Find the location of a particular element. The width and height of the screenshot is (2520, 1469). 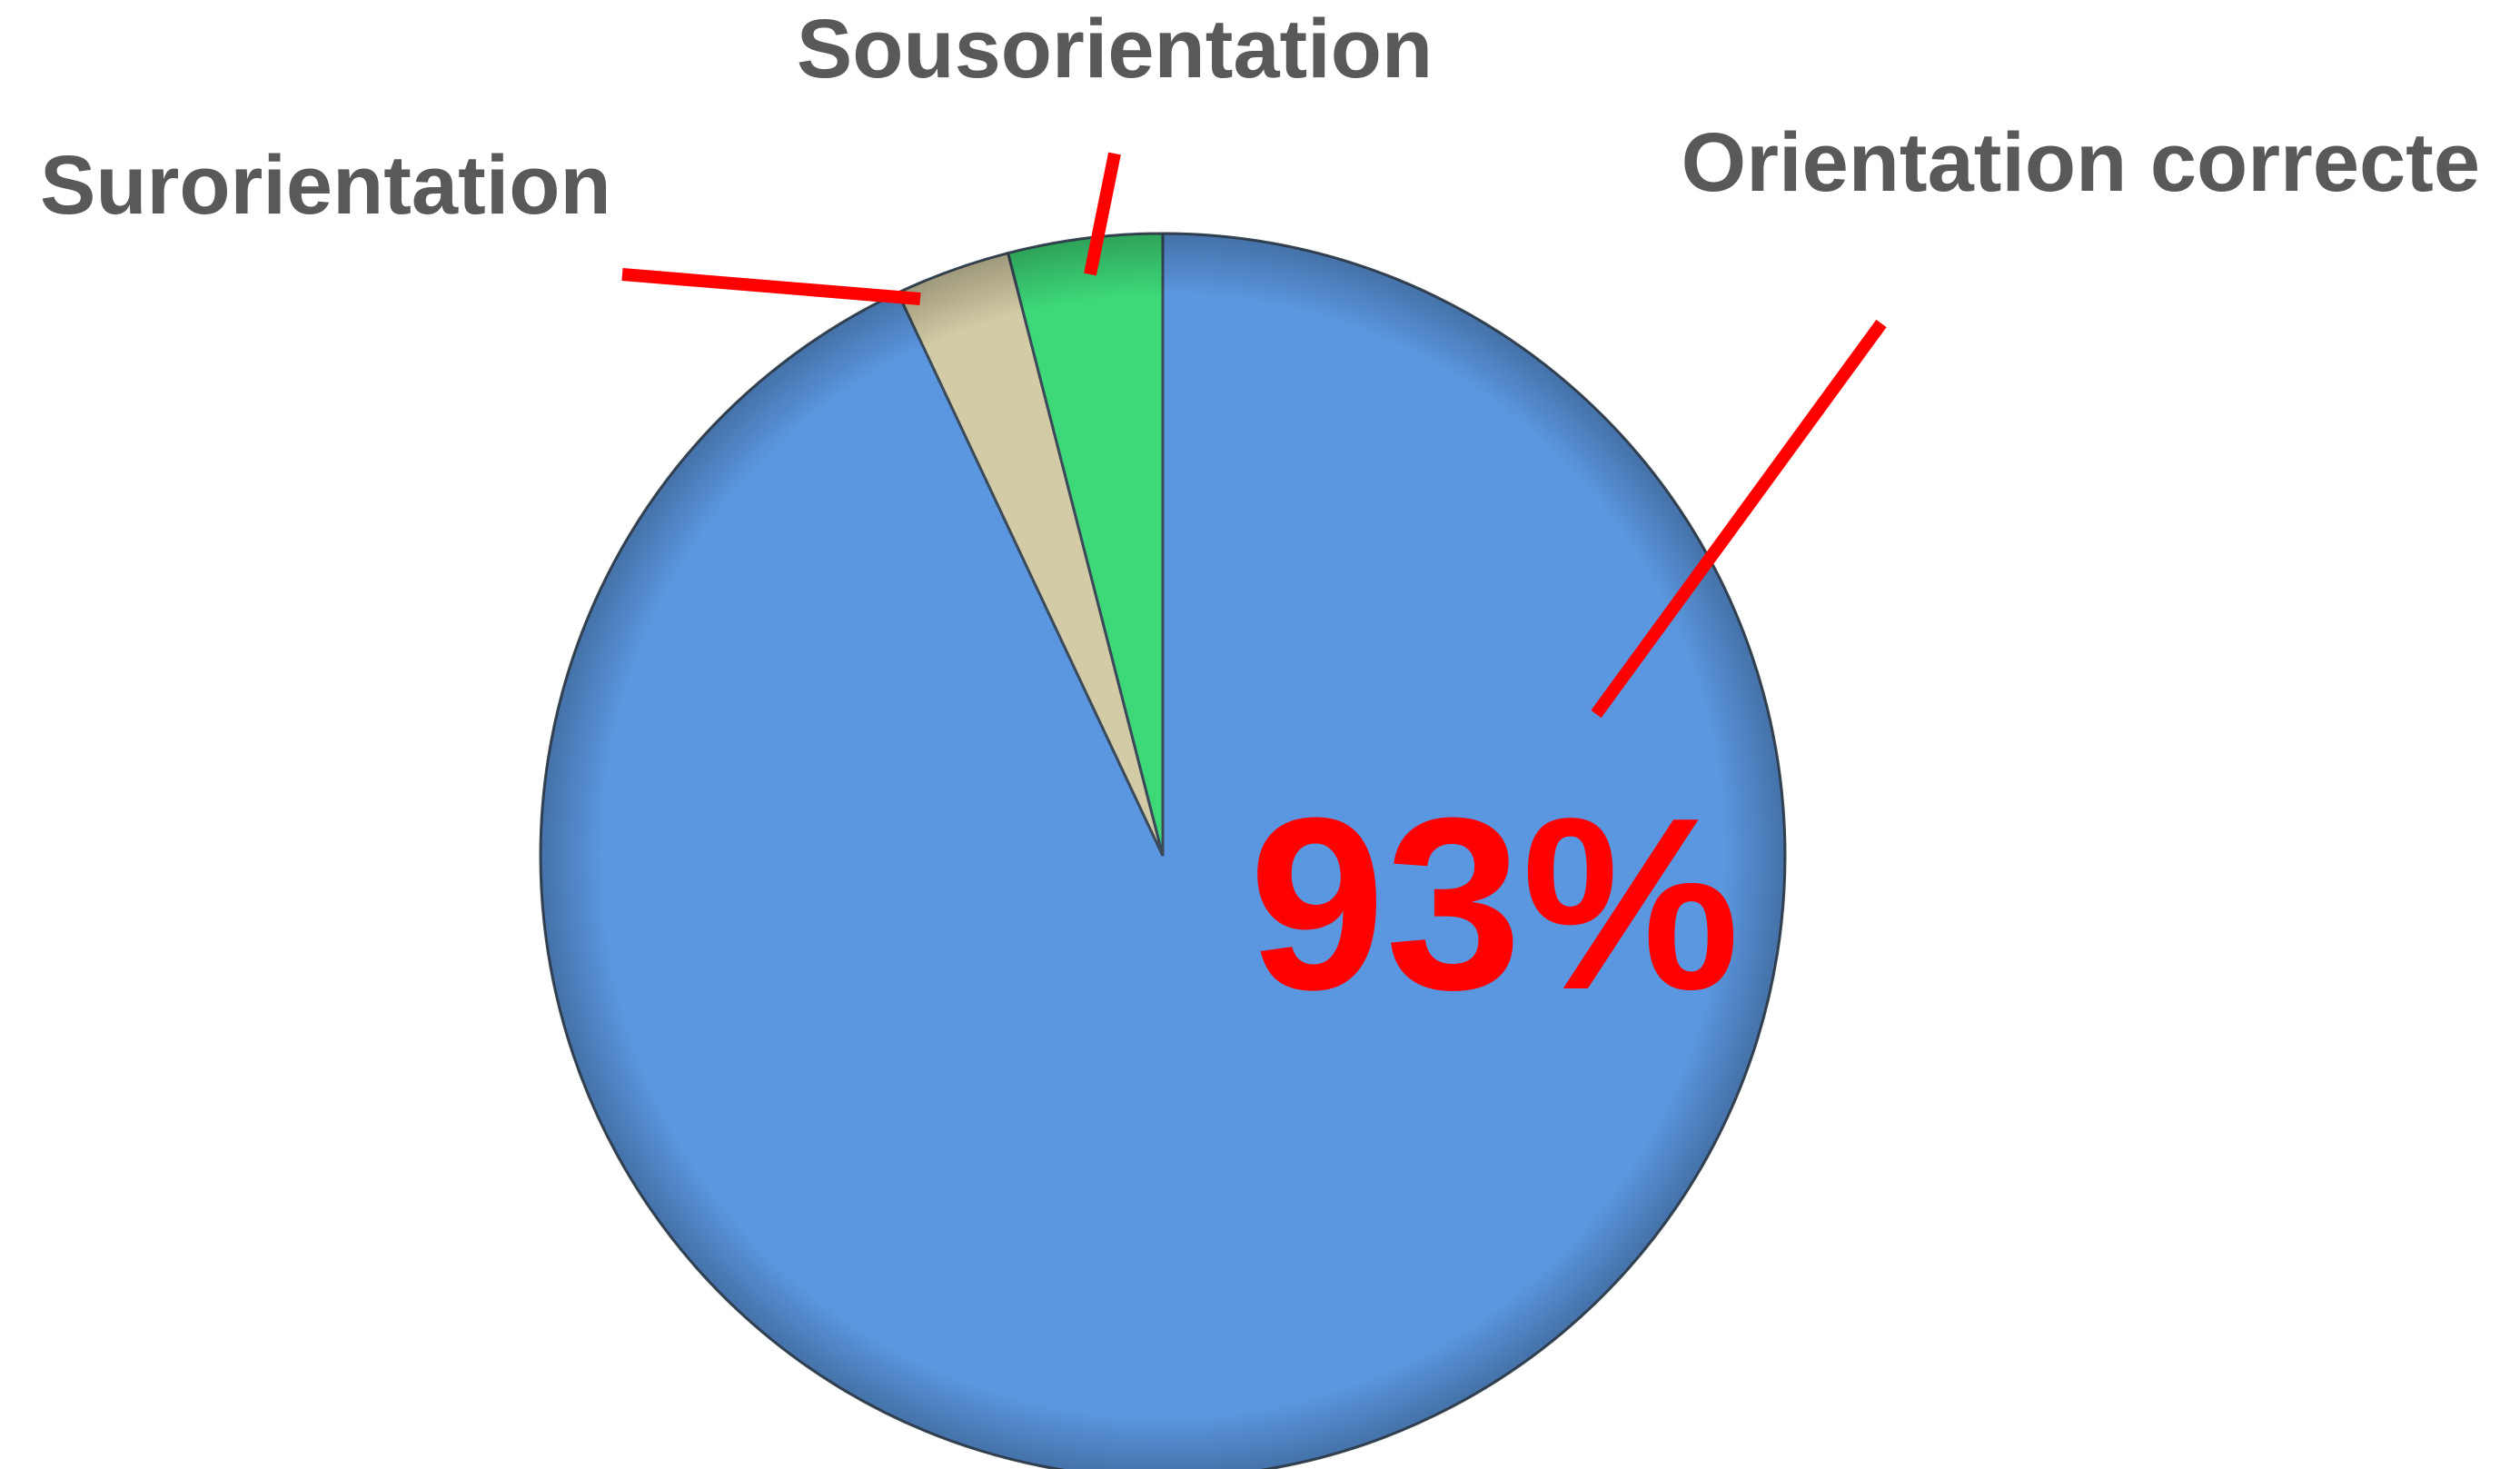

slice-label: Surorientation is located at coordinates (325, 185).